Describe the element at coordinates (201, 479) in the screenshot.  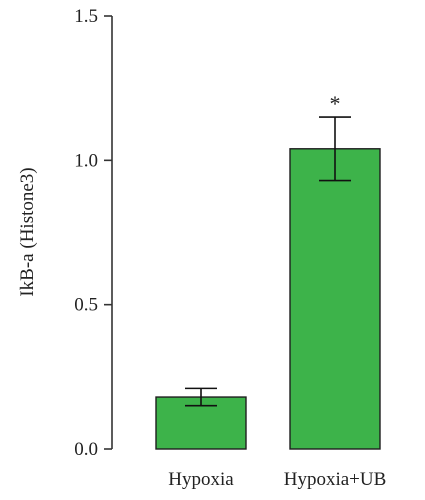
I see `x-tick-label: Hypoxia` at that location.